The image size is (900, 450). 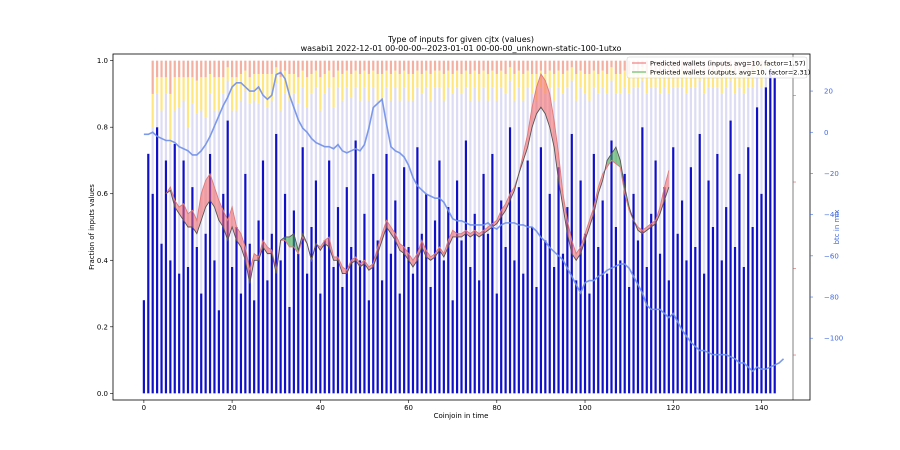 What do you see at coordinates (828, 92) in the screenshot?
I see `right-tick-label: 20` at bounding box center [828, 92].